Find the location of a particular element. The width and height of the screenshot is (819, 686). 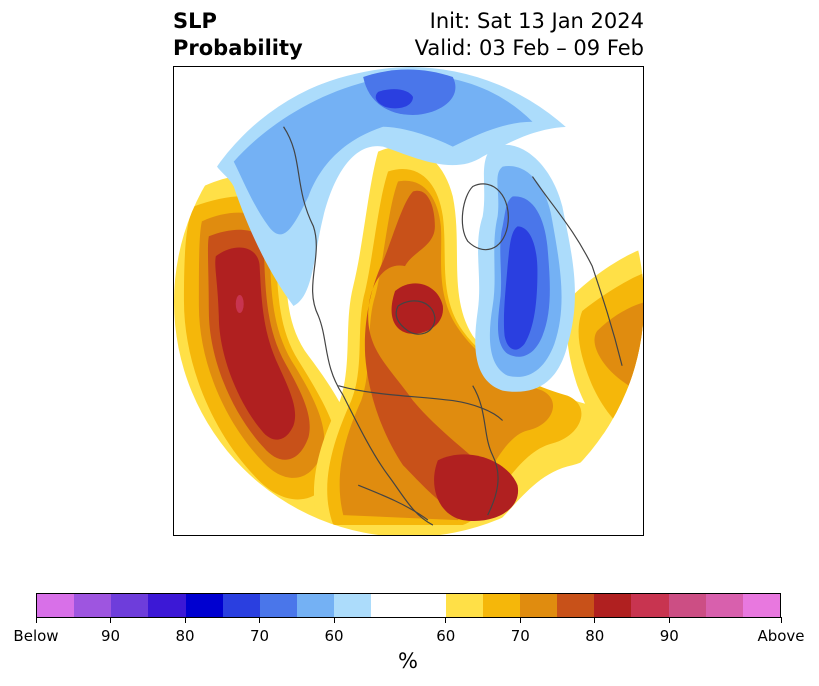

valid-range: Valid: 03 Feb – 09 Feb is located at coordinates (529, 48).